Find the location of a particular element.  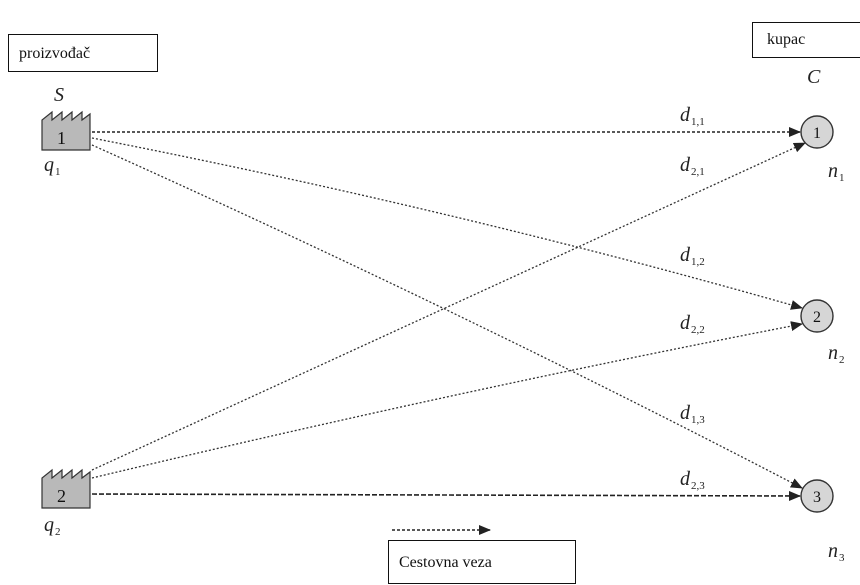

customer-node-3: 3 is located at coordinates (817, 496).